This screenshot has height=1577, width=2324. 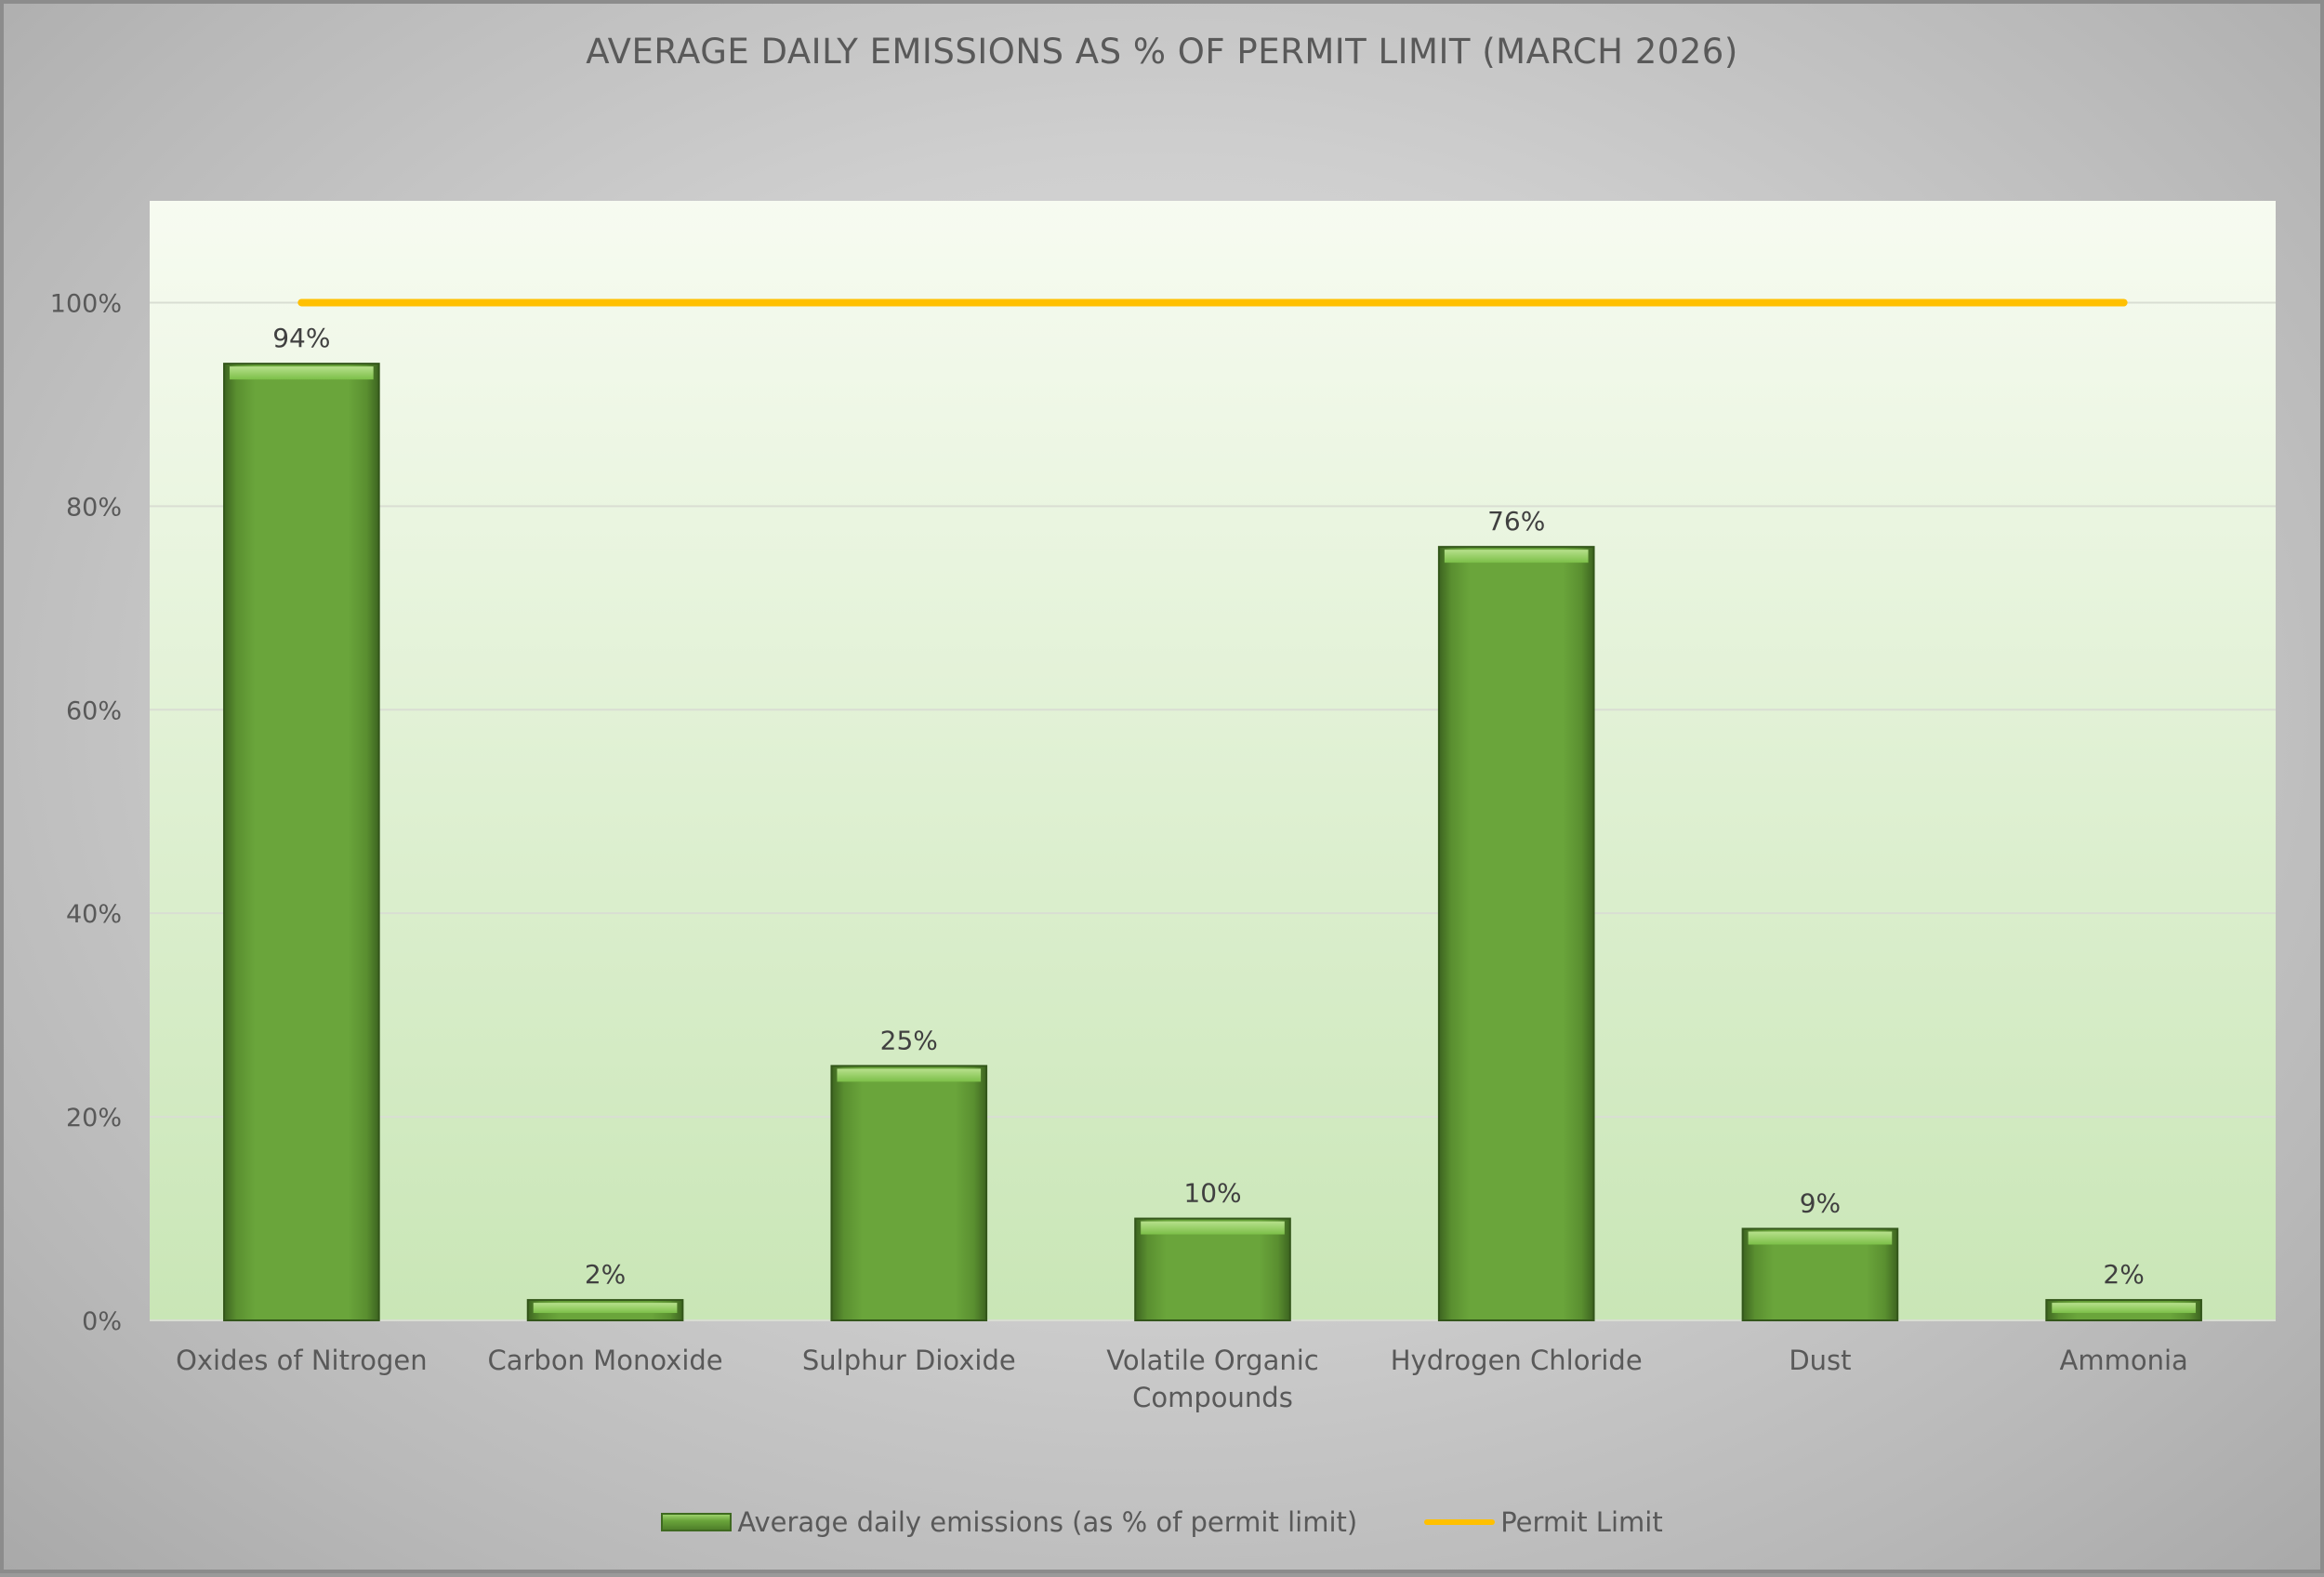 What do you see at coordinates (1460, 1522) in the screenshot?
I see `legend-swatch-permit-limit` at bounding box center [1460, 1522].